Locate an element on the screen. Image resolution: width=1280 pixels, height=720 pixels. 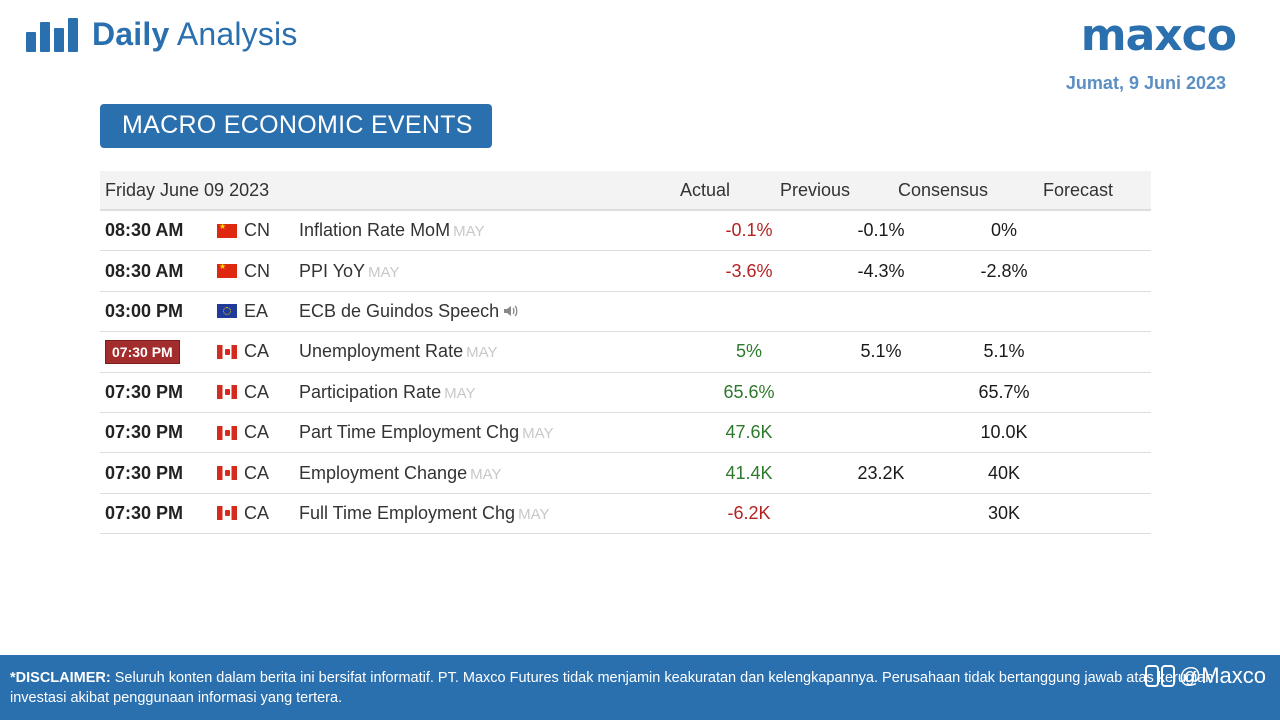
social-icons is located at coordinates (1159, 676).